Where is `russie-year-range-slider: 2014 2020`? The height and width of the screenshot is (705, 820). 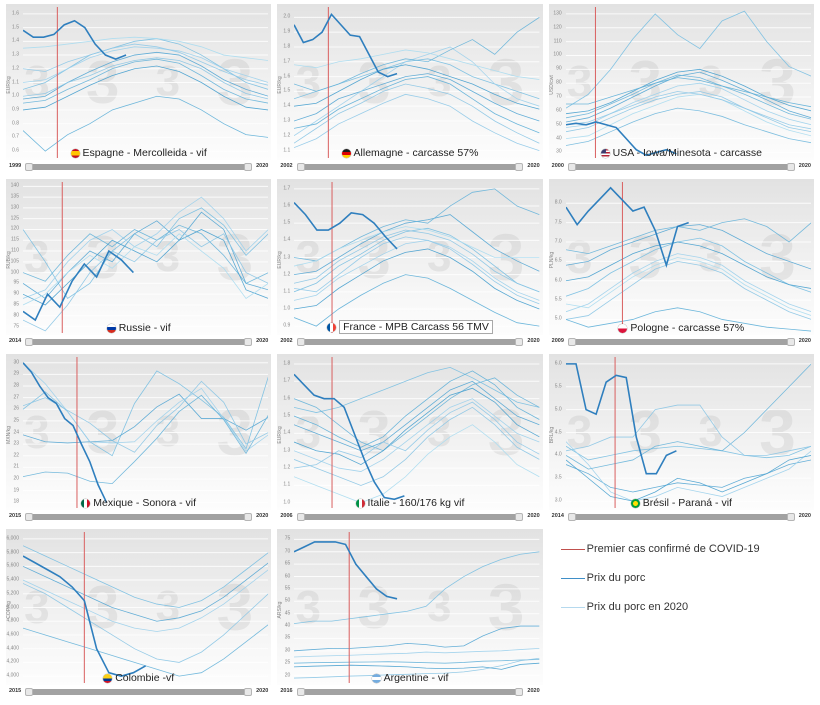 russie-year-range-slider: 2014 2020 is located at coordinates (138, 342).